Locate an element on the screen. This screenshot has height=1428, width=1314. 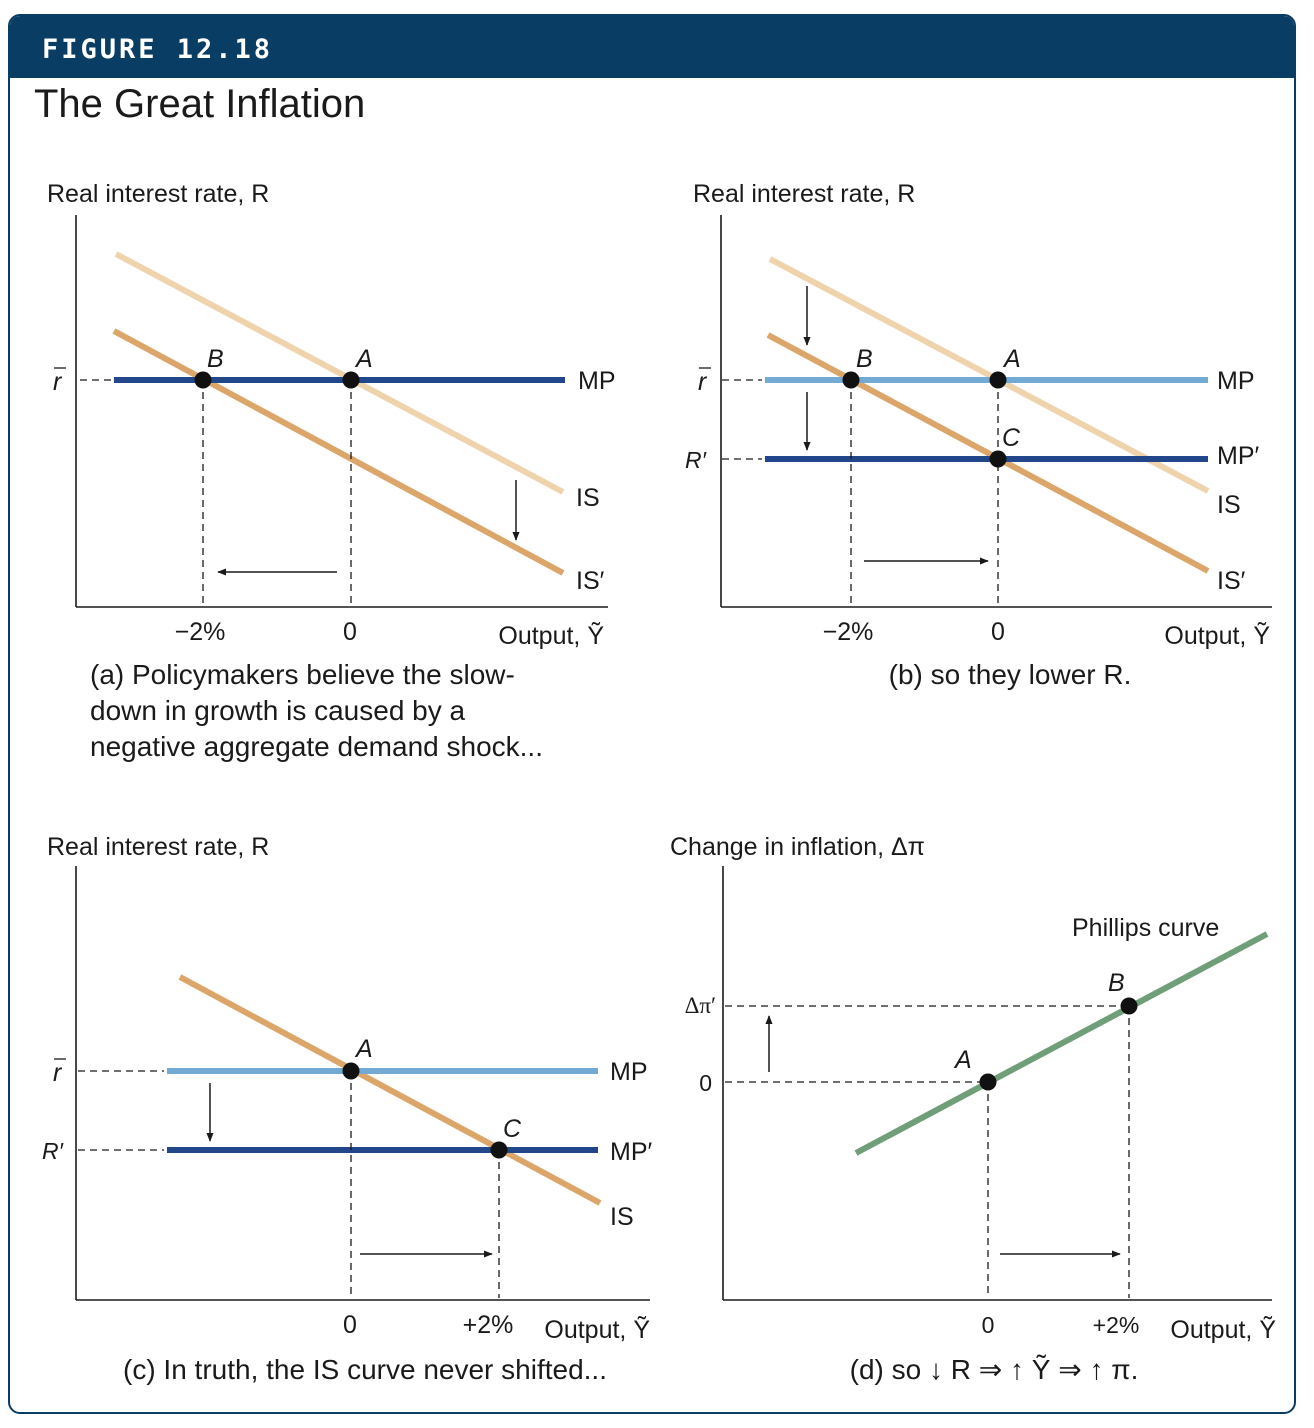
panel-a-xtick-minus2: −2% is located at coordinates (200, 632).